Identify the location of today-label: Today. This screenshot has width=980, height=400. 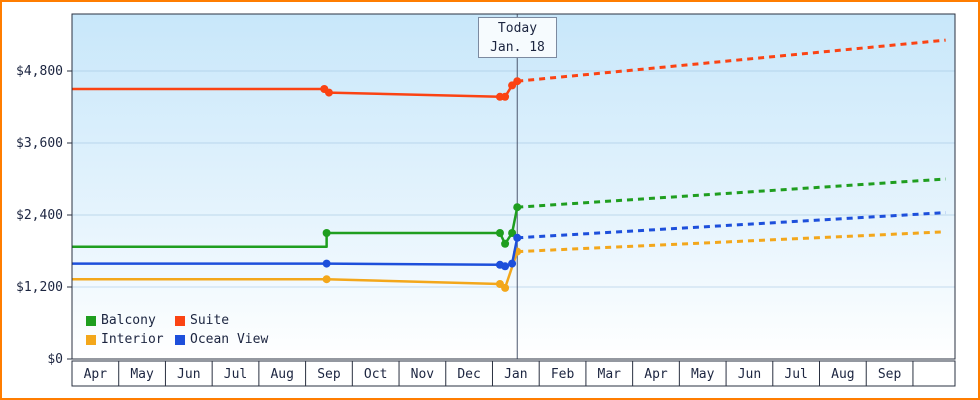
(517, 28).